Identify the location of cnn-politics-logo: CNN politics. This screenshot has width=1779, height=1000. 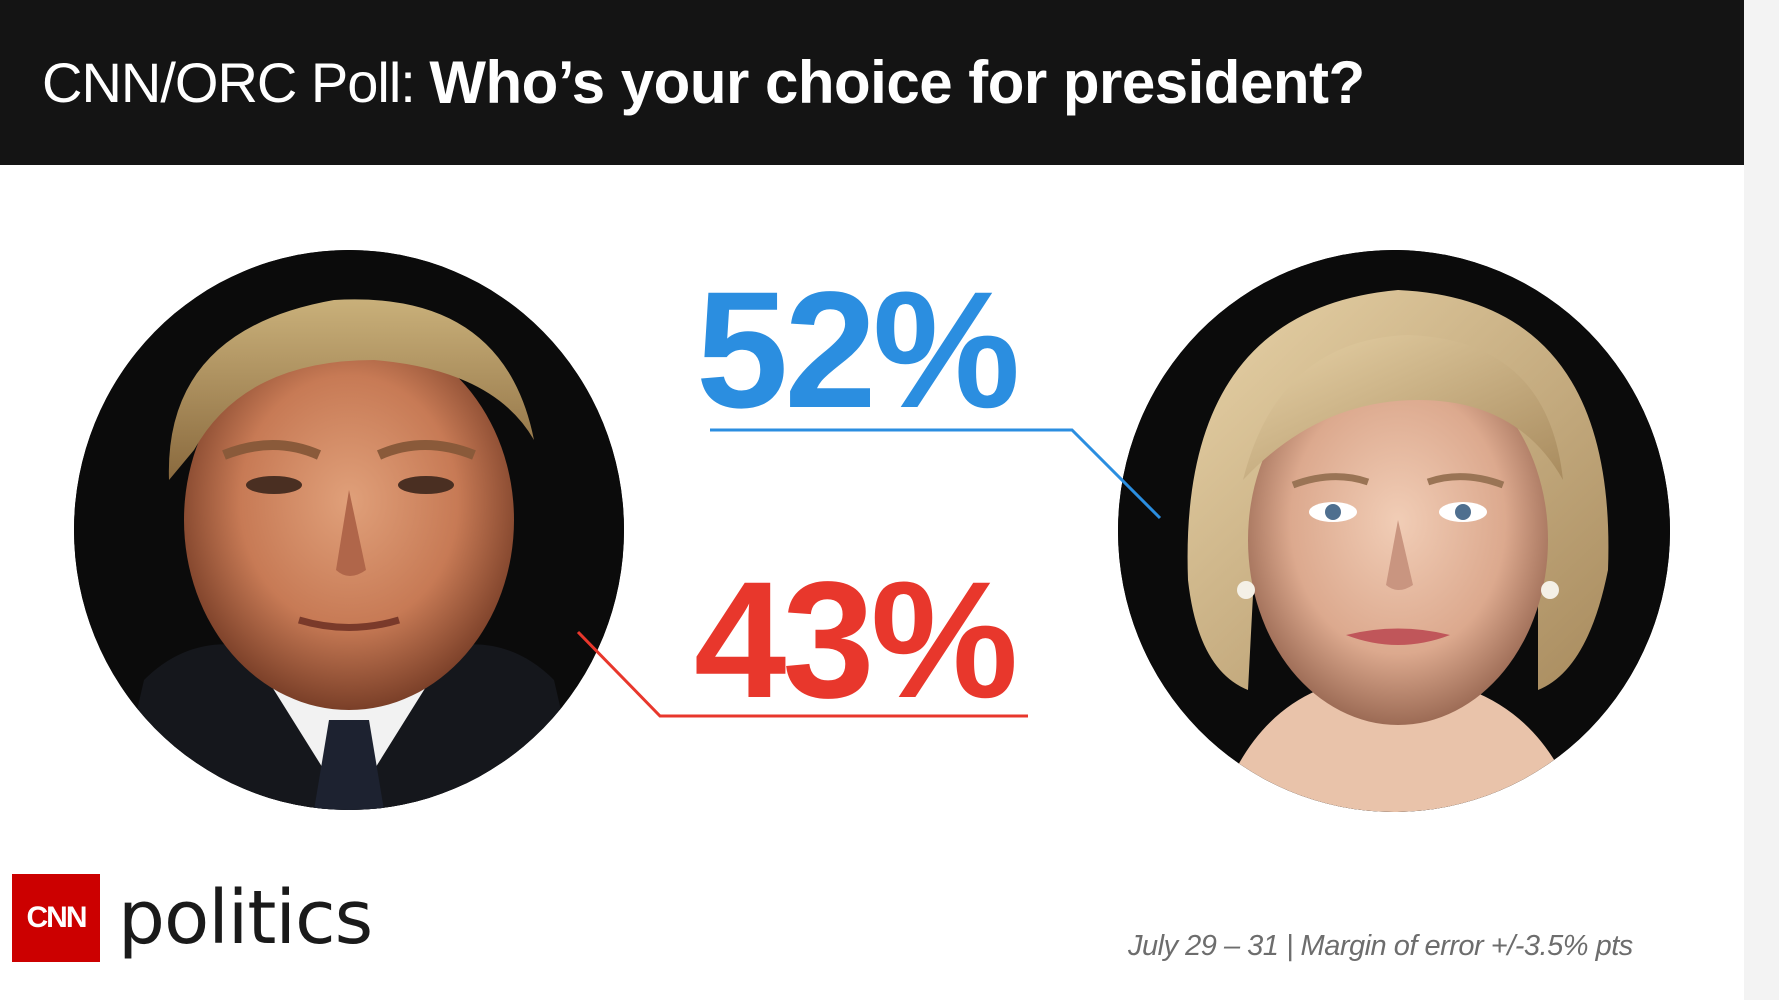
(192, 918).